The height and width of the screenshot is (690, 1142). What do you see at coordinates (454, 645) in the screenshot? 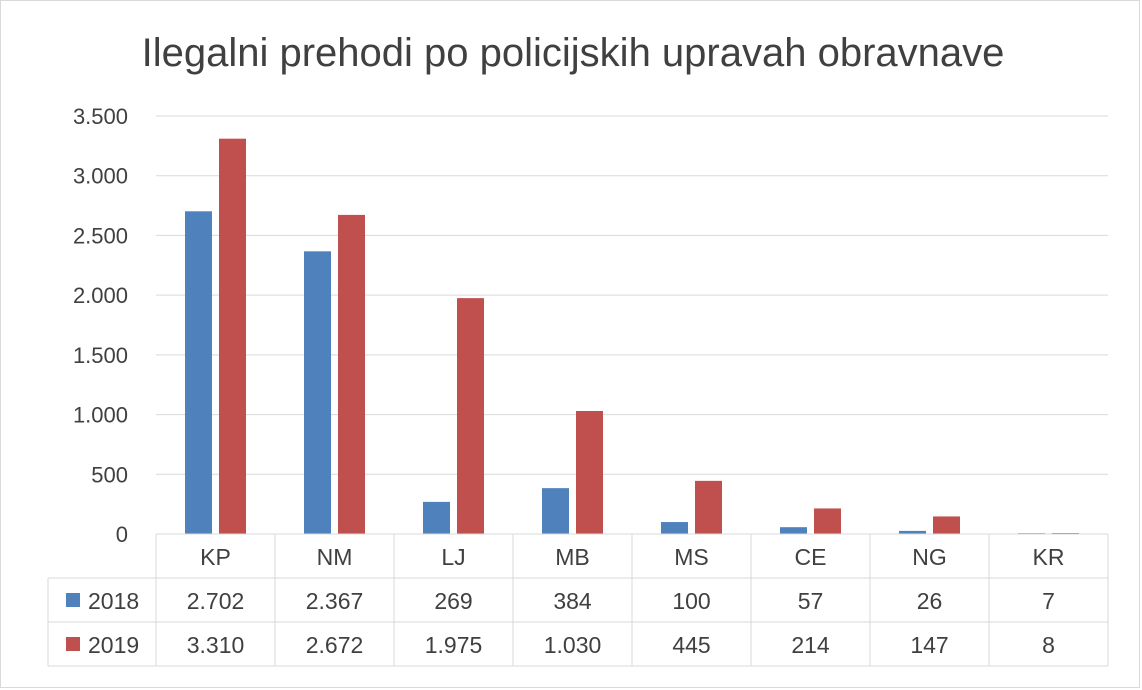
I see `data-label-2019-lj: 1.975` at bounding box center [454, 645].